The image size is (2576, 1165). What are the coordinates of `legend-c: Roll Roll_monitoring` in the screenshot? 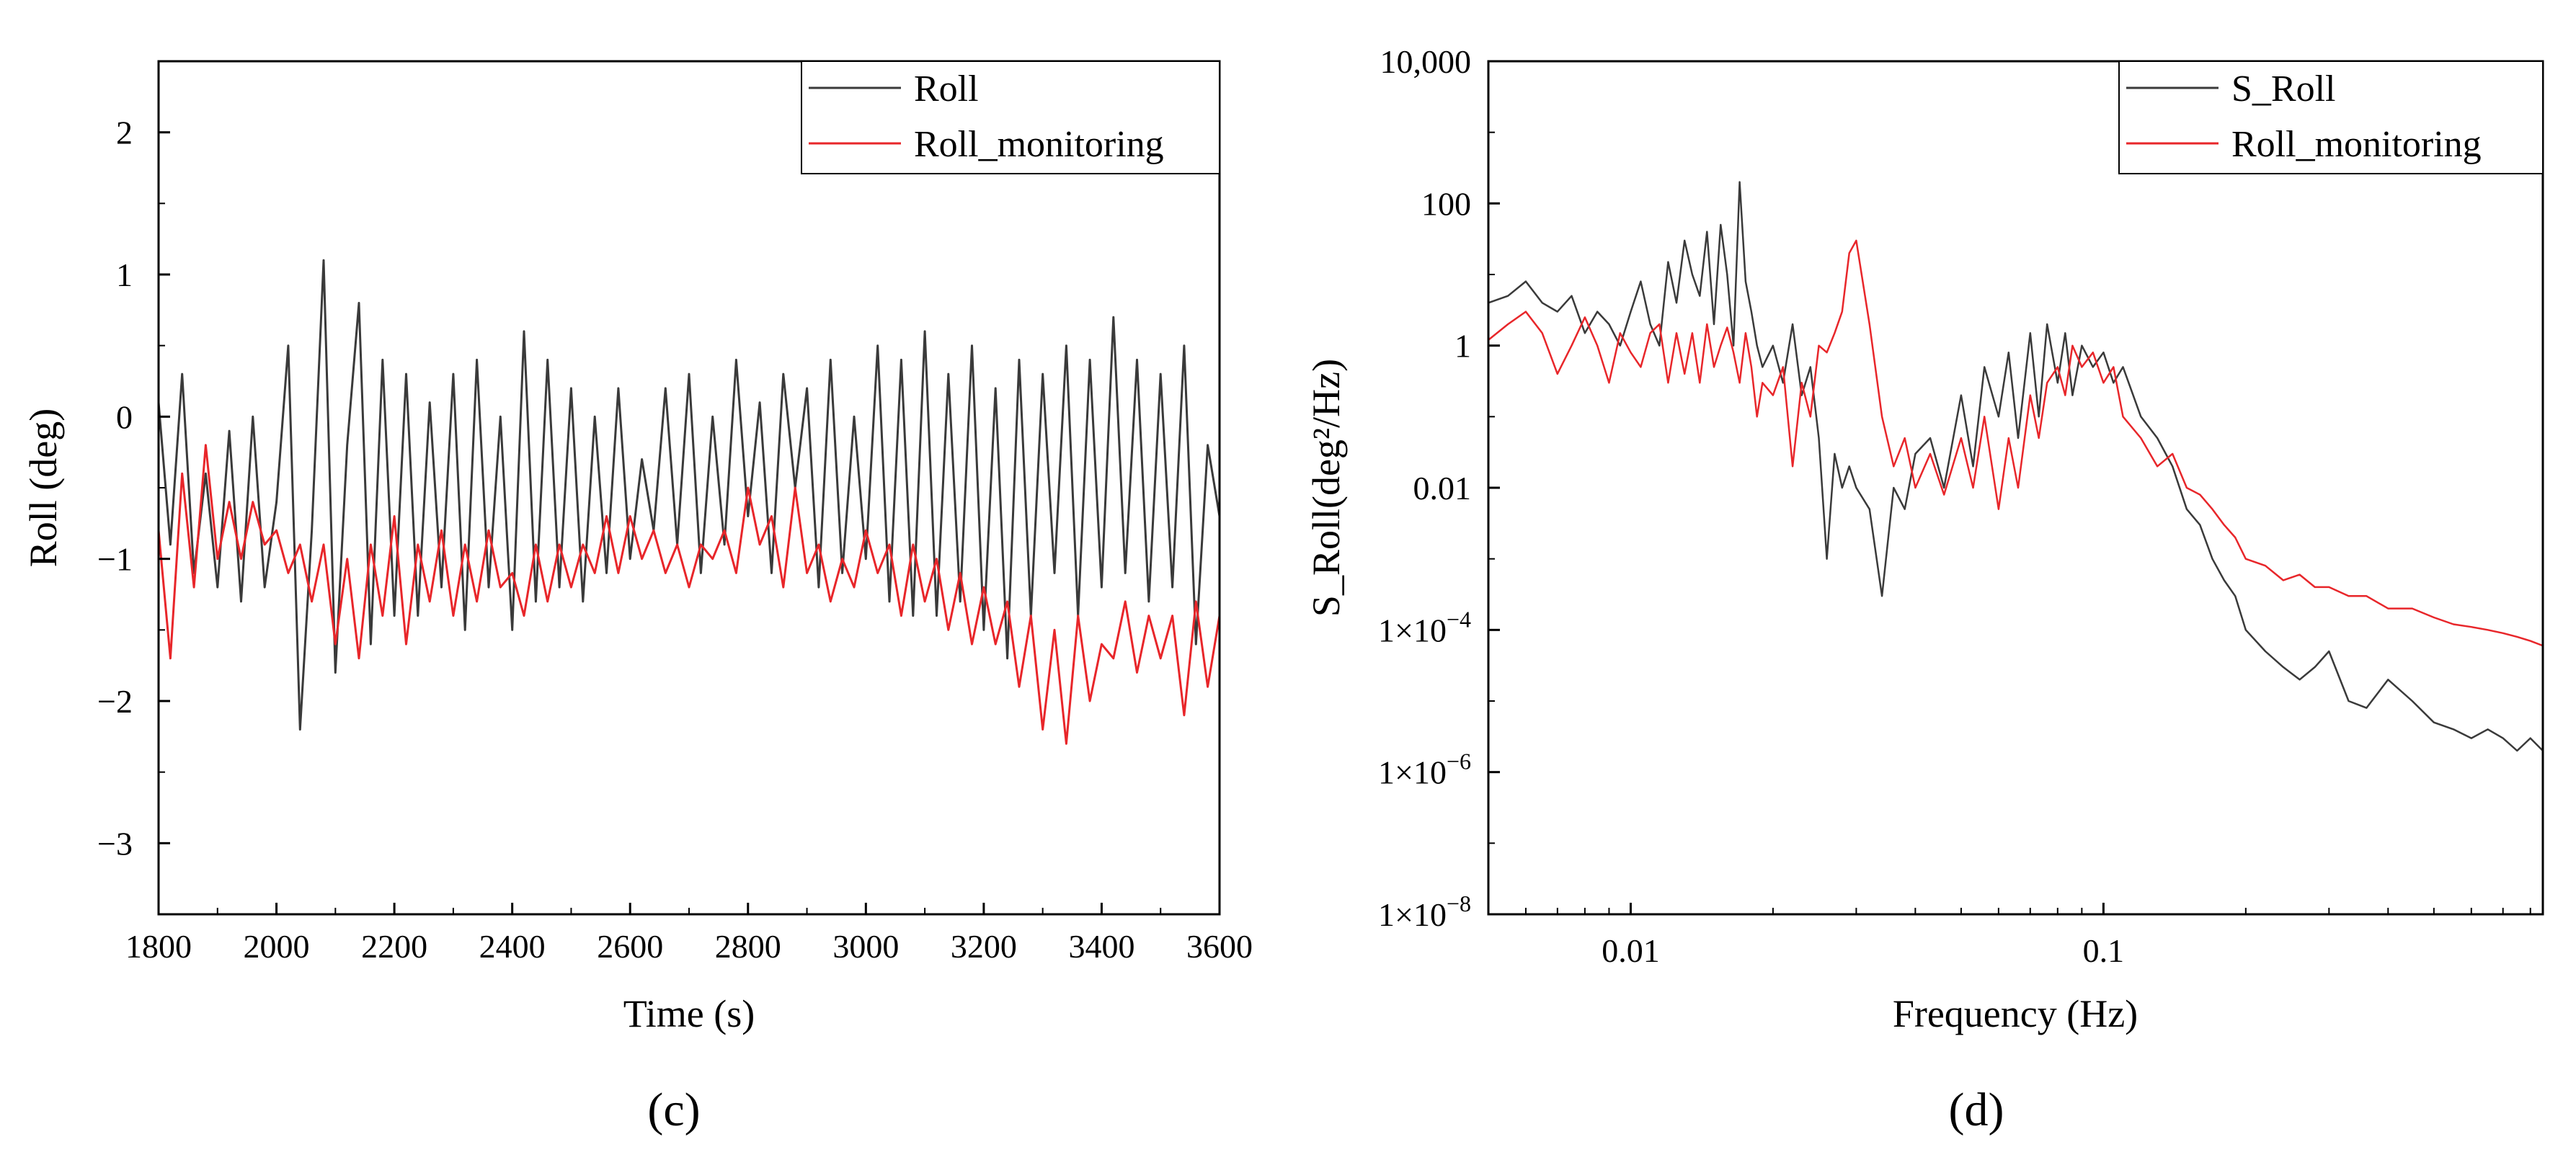 It's located at (1010, 117).